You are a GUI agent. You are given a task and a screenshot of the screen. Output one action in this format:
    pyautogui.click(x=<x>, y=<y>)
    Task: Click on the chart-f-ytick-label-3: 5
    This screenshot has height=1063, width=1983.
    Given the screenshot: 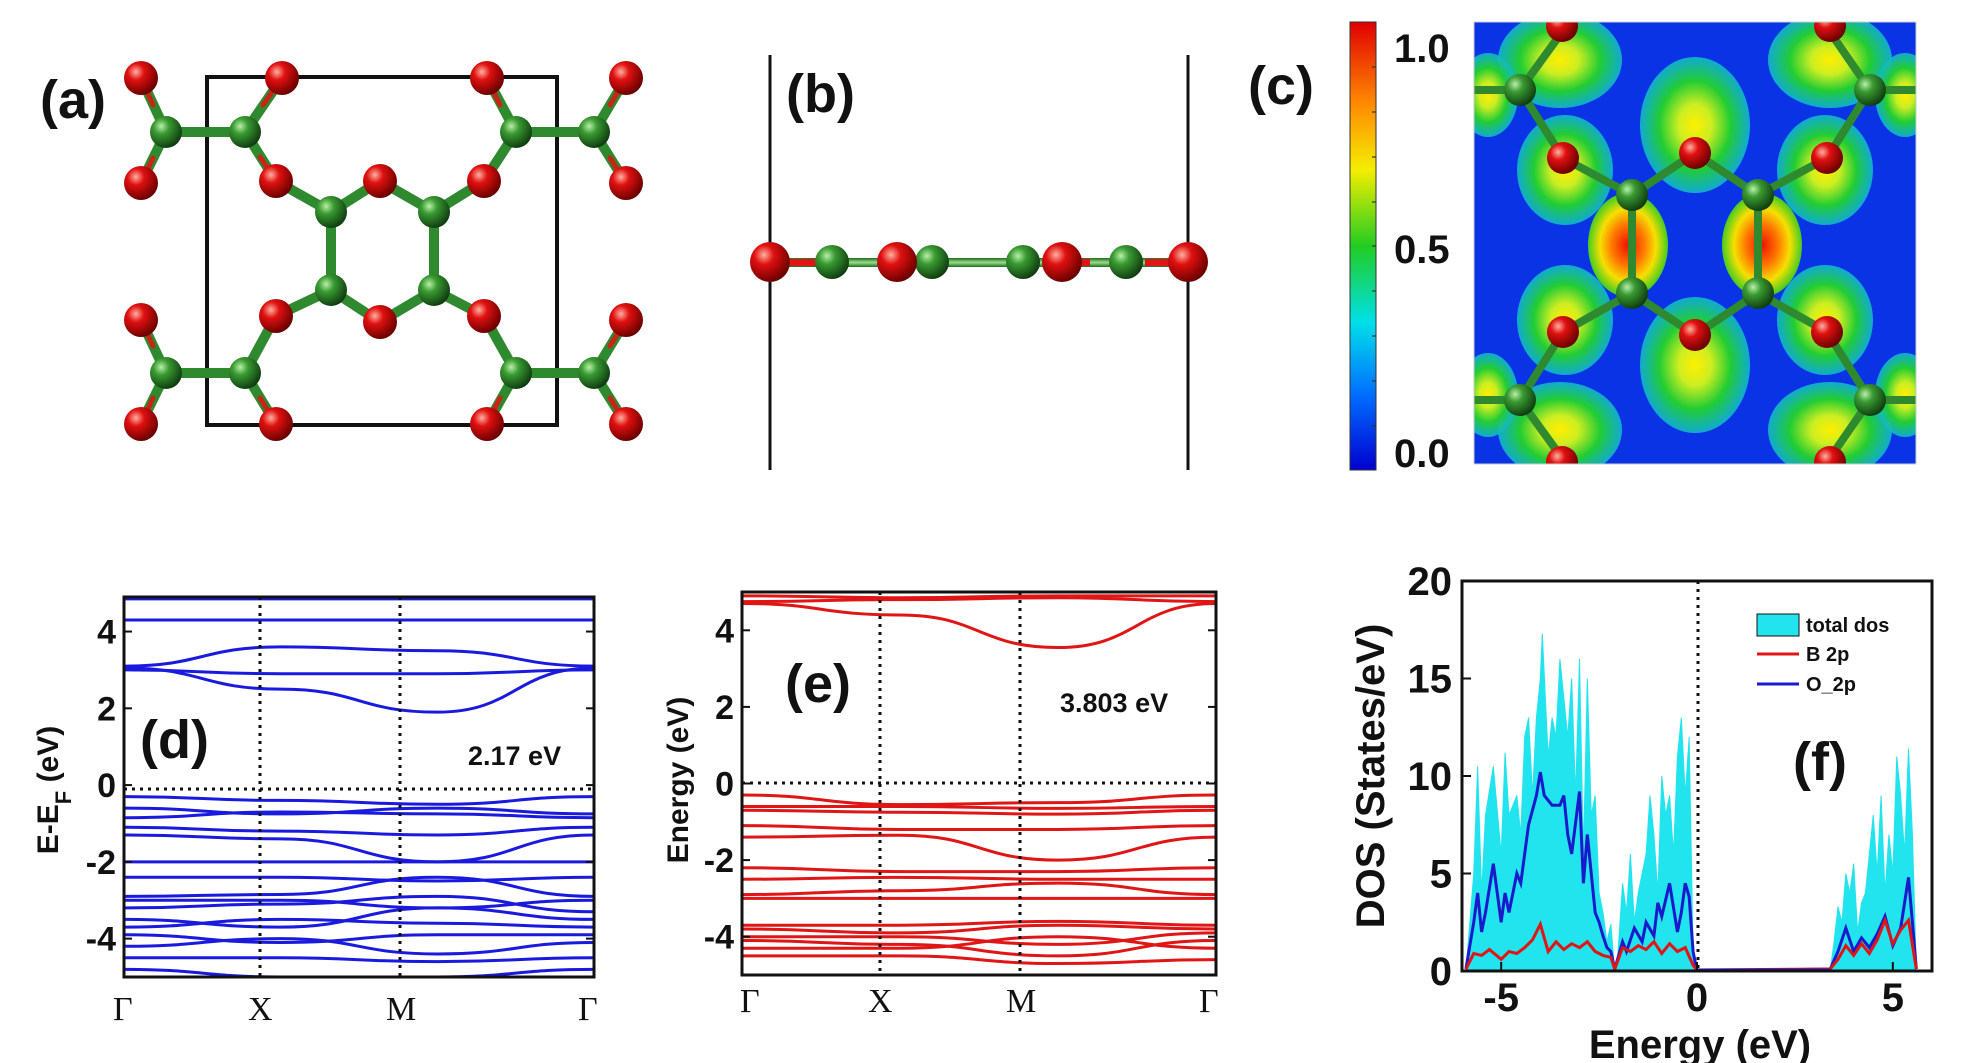 What is the action you would take?
    pyautogui.click(x=1441, y=875)
    